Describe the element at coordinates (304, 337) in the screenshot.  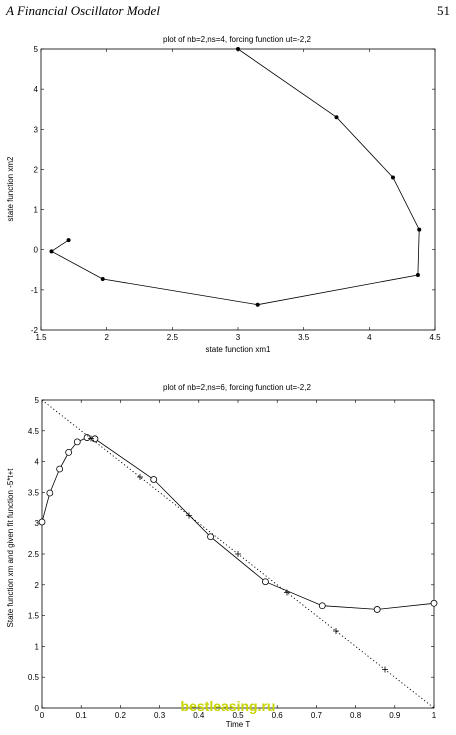
I see `chart-1-x-tick-label: 3.5` at that location.